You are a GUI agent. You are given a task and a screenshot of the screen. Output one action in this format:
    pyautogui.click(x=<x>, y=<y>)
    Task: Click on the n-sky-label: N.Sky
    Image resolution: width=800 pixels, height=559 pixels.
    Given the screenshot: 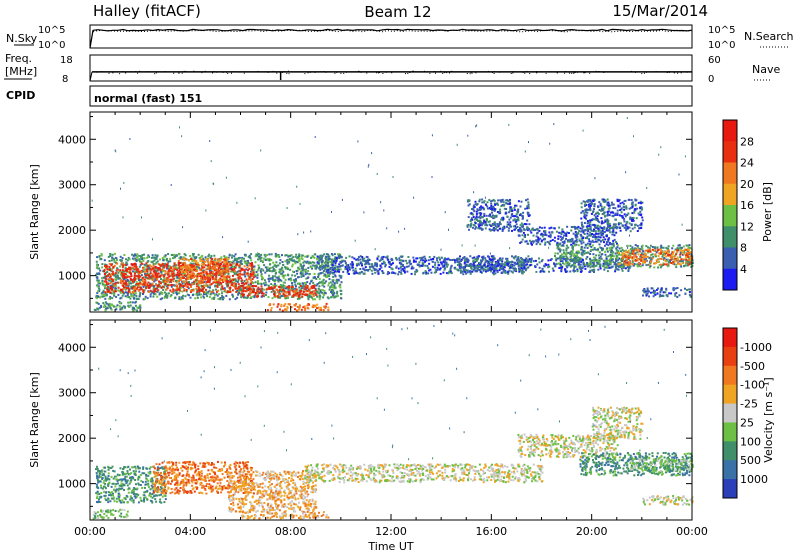 What is the action you would take?
    pyautogui.click(x=22, y=38)
    